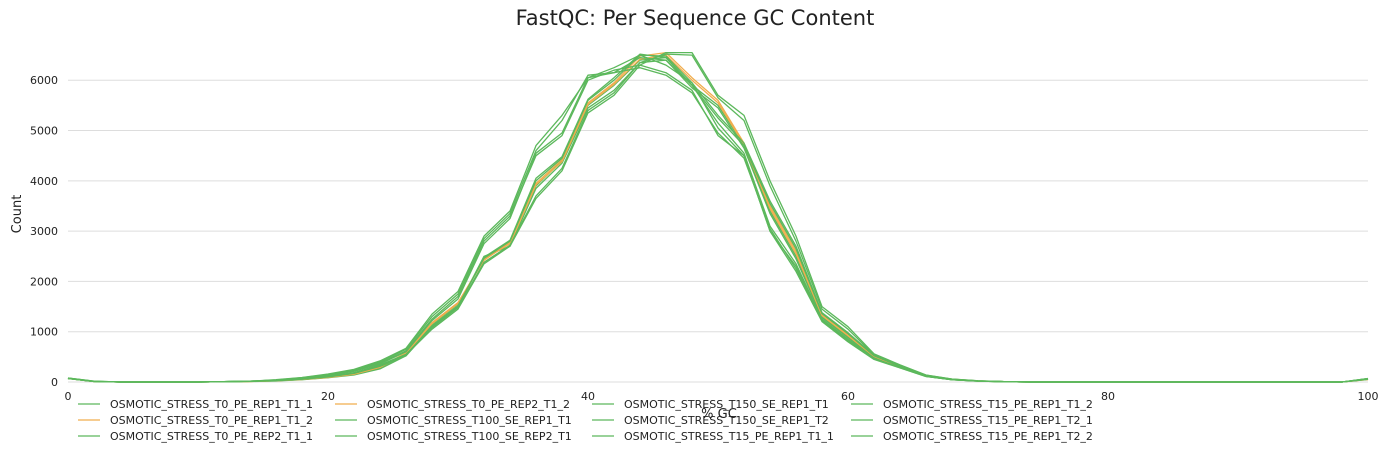 This screenshot has height=460, width=1390. I want to click on y-tick-label: 2000, so click(44, 281).